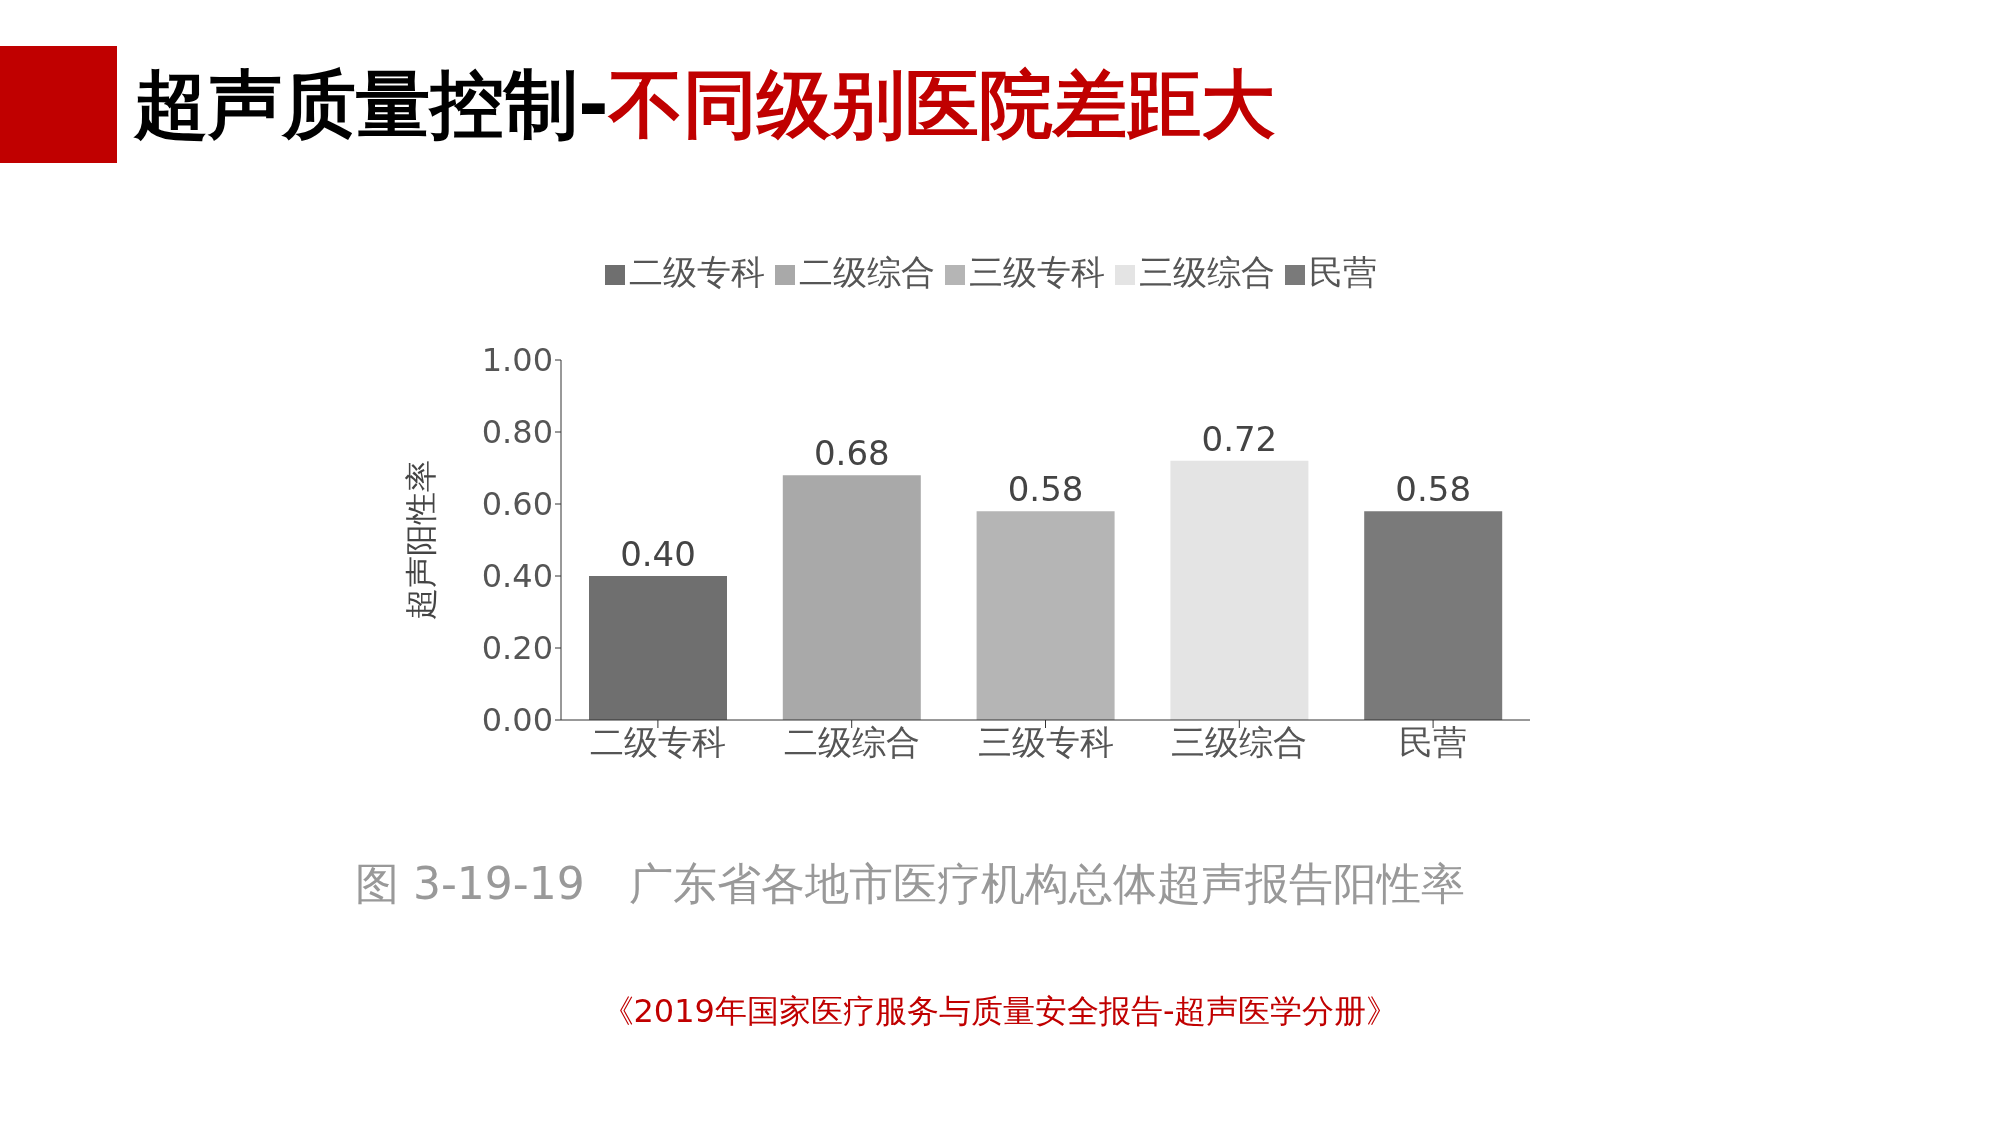  What do you see at coordinates (1206, 272) in the screenshot?
I see `legend-label: 三级综合` at bounding box center [1206, 272].